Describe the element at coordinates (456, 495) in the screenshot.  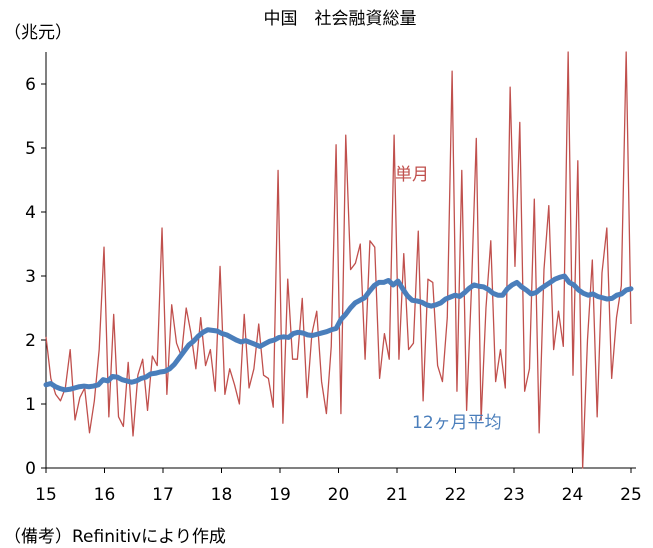
I see `x-tick-label: 22` at that location.